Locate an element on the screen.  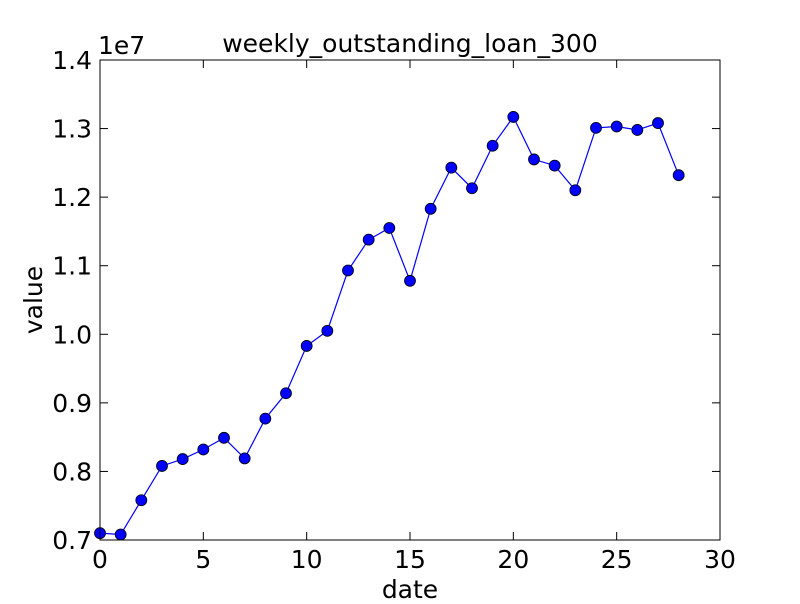
y-tick-label: 0.7 is located at coordinates (72, 540).